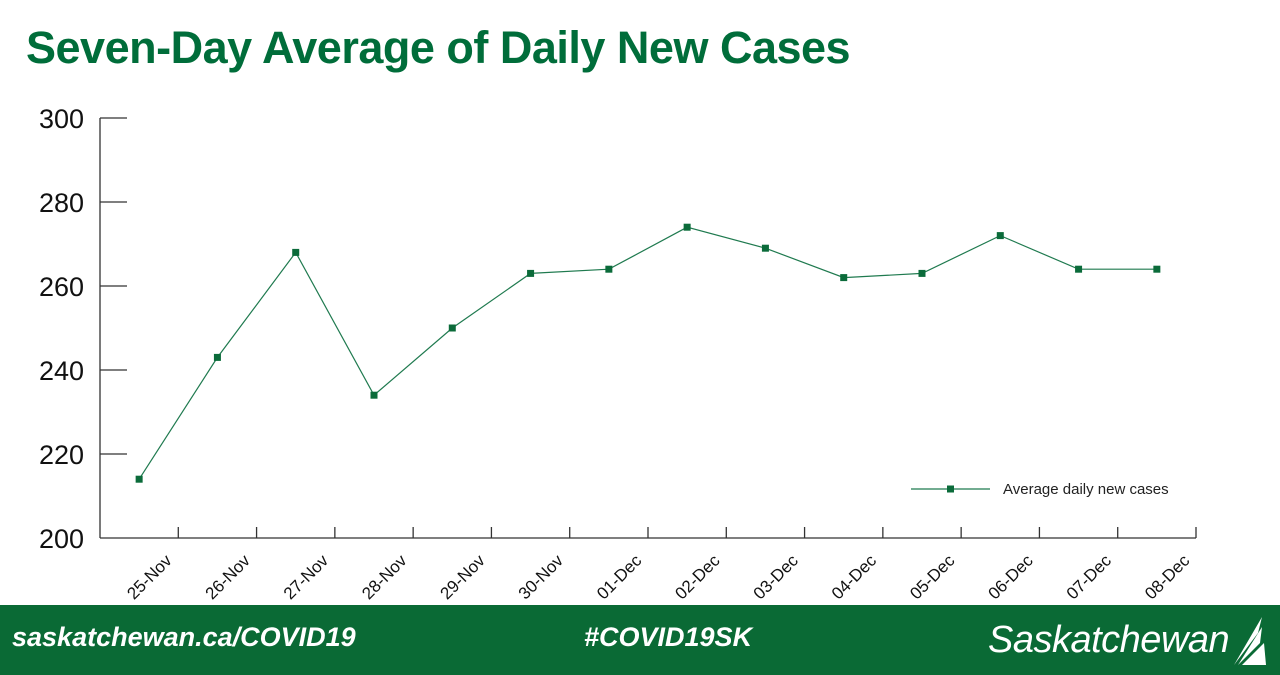 The width and height of the screenshot is (1280, 675). I want to click on x-tick-label: 25-Nov, so click(149, 577).